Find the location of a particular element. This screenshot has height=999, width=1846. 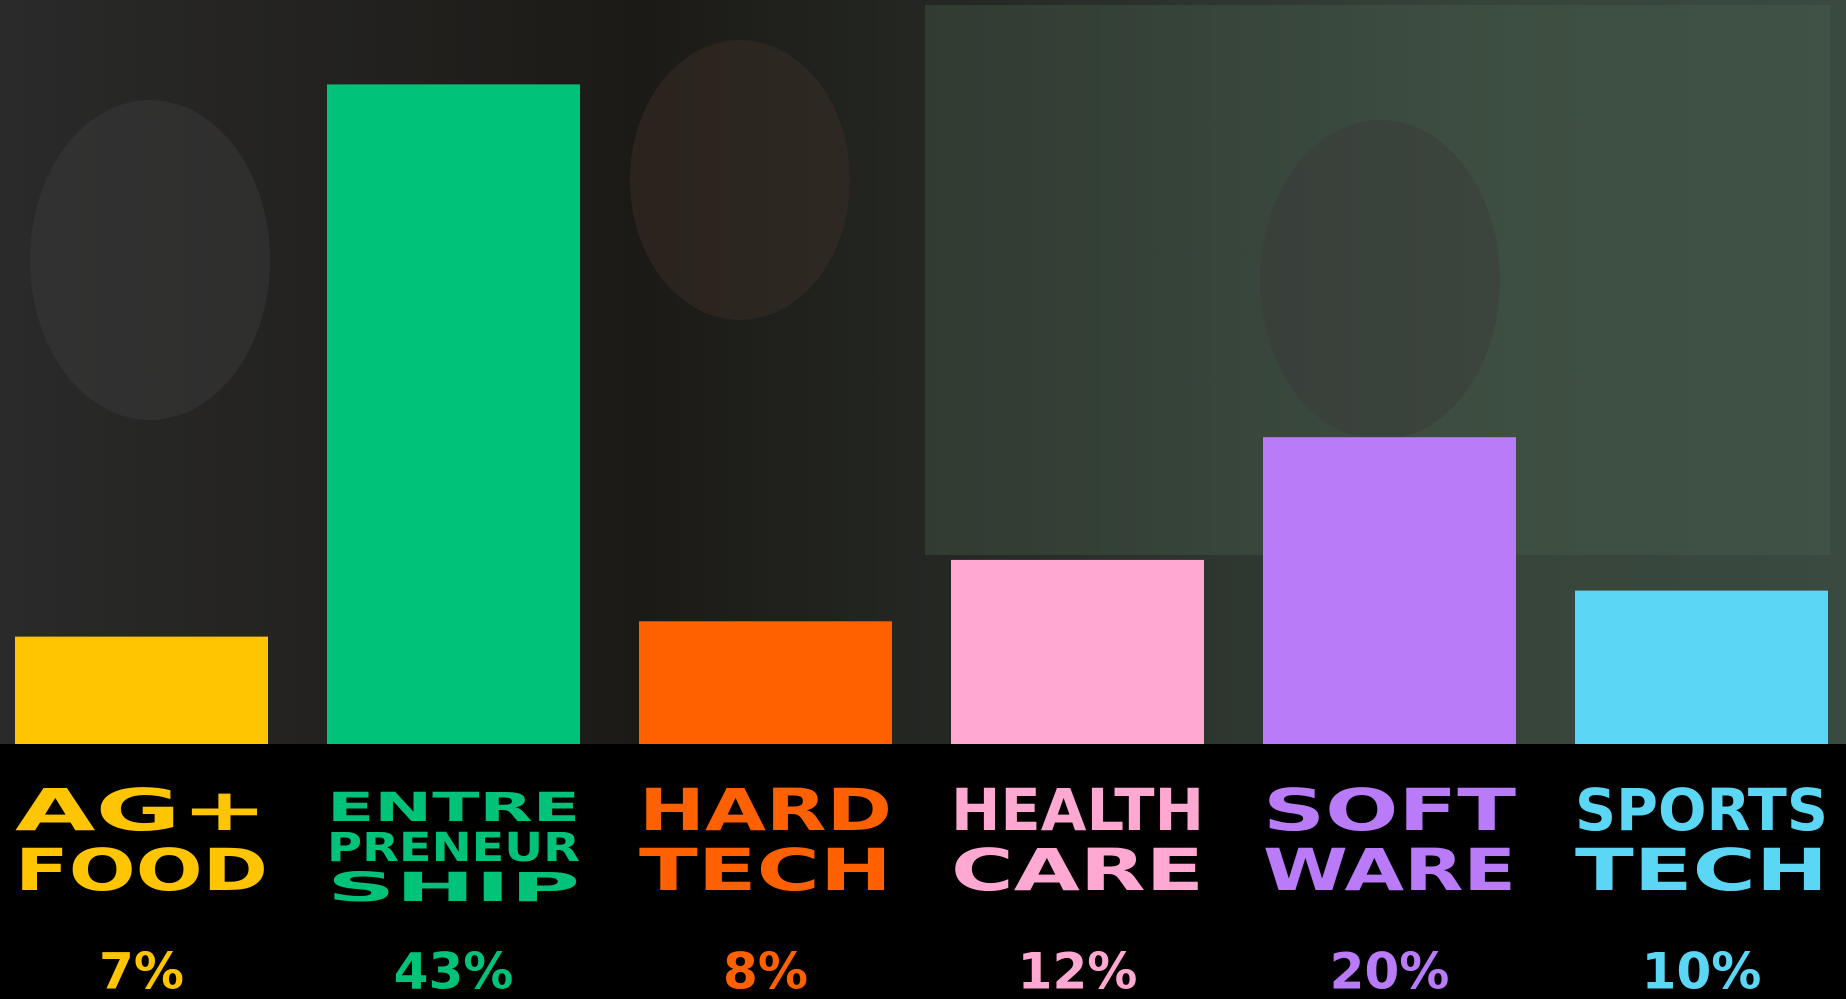

value-label: 7% is located at coordinates (141, 971).